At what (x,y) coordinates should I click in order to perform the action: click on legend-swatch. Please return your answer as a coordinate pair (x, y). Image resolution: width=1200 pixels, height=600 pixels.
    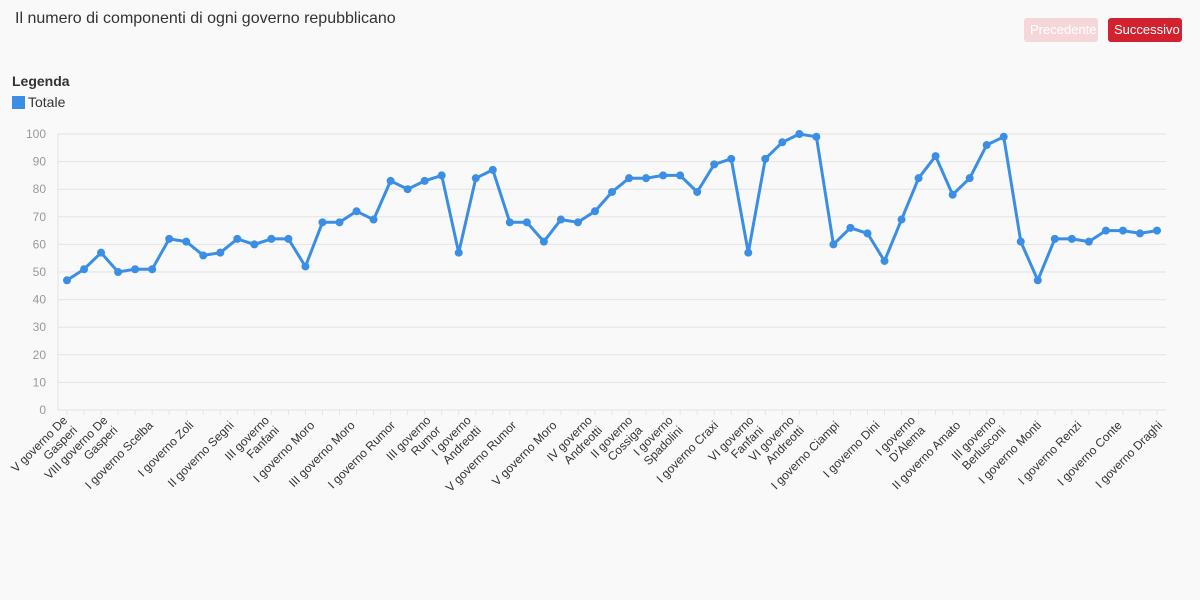
    Looking at the image, I should click on (18, 102).